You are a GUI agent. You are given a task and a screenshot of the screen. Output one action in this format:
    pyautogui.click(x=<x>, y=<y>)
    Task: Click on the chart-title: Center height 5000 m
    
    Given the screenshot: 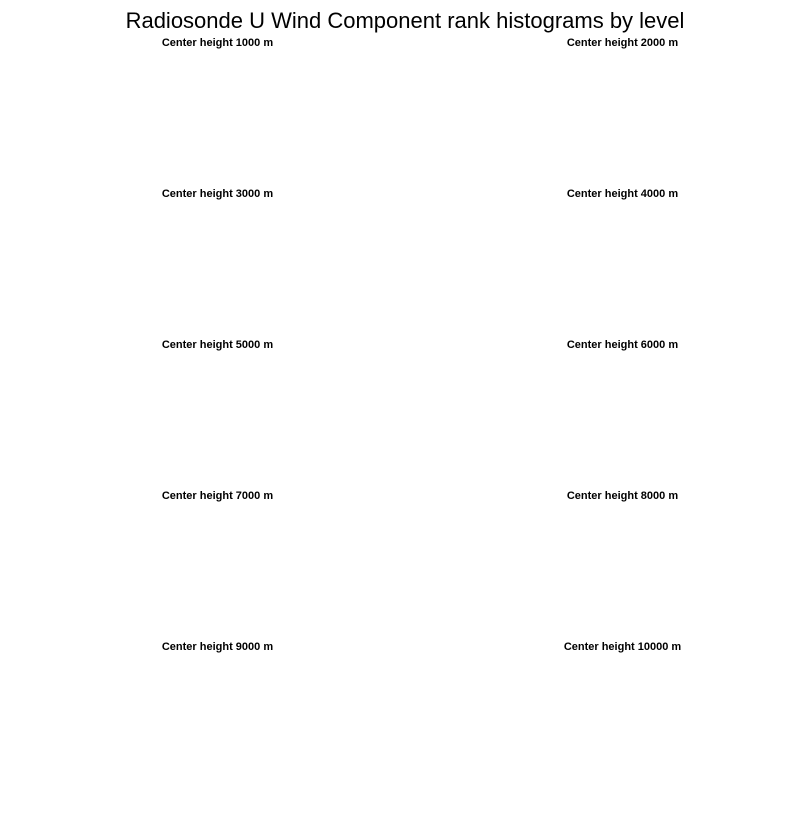 What is the action you would take?
    pyautogui.click(x=217, y=345)
    